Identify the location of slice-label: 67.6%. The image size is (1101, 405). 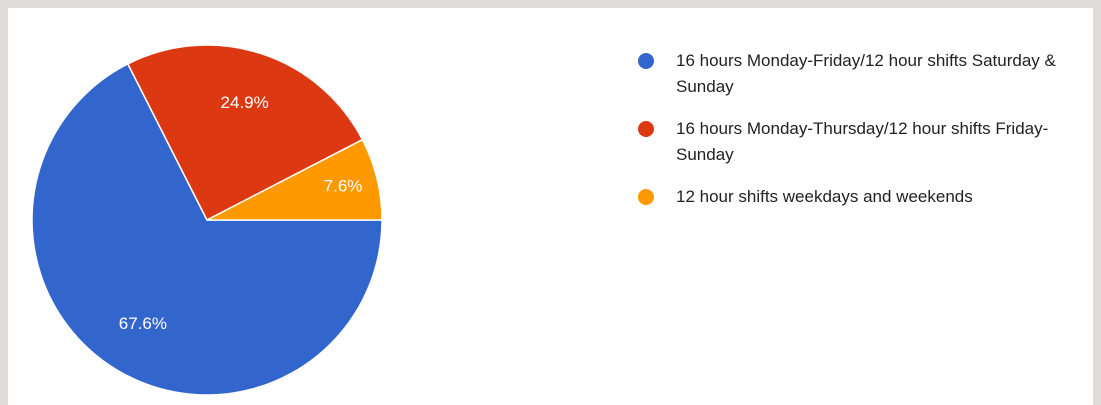
(143, 323).